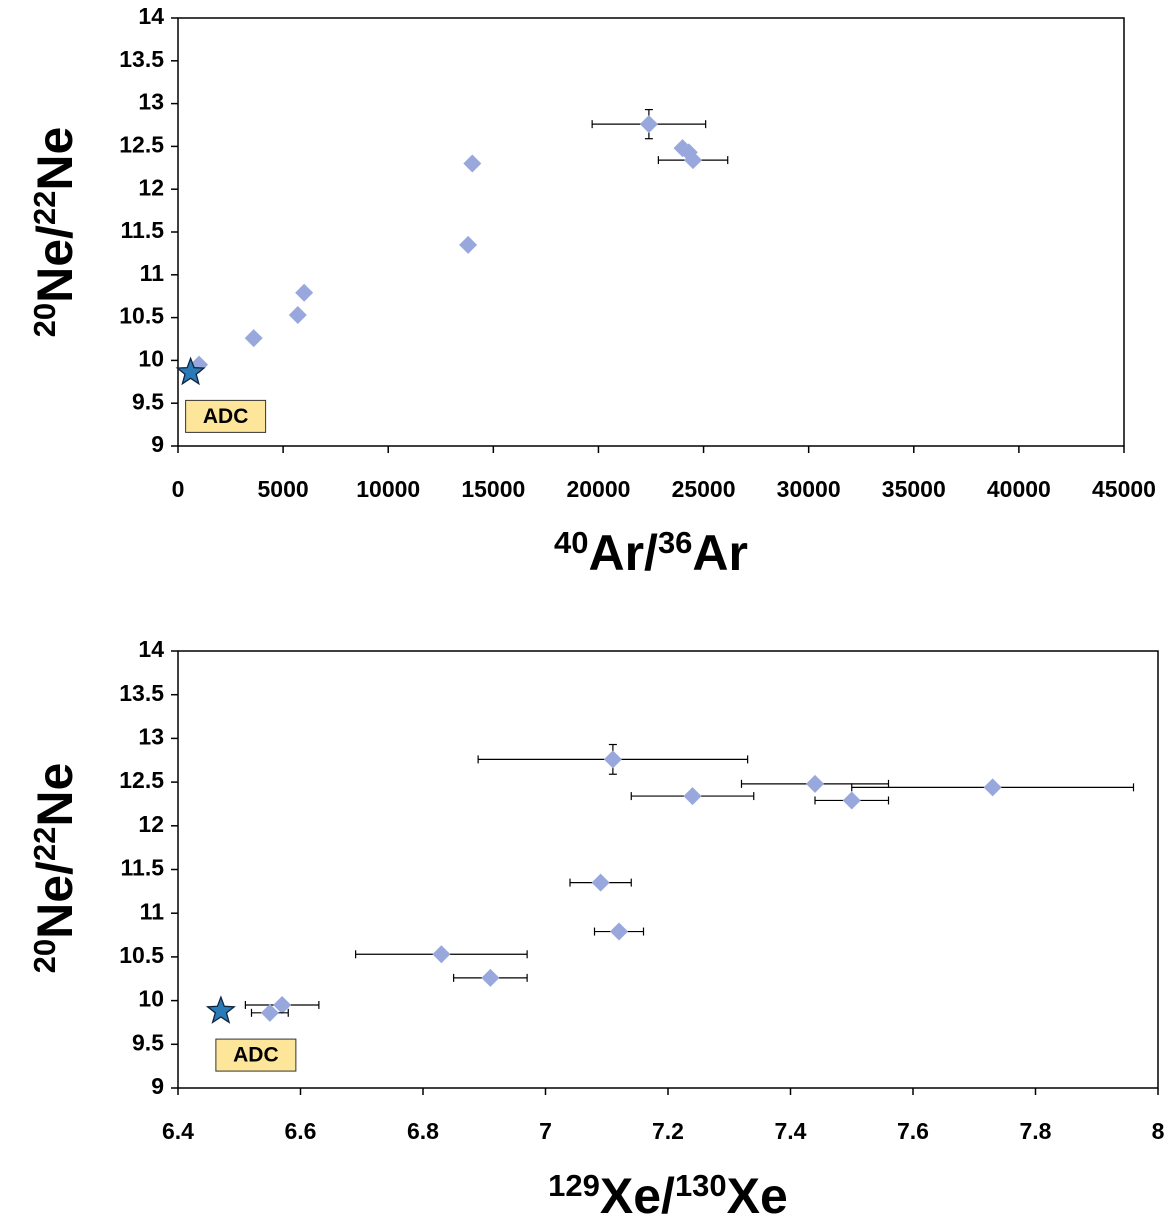 The image size is (1174, 1232). I want to click on x-tick-label: 0, so click(178, 489).